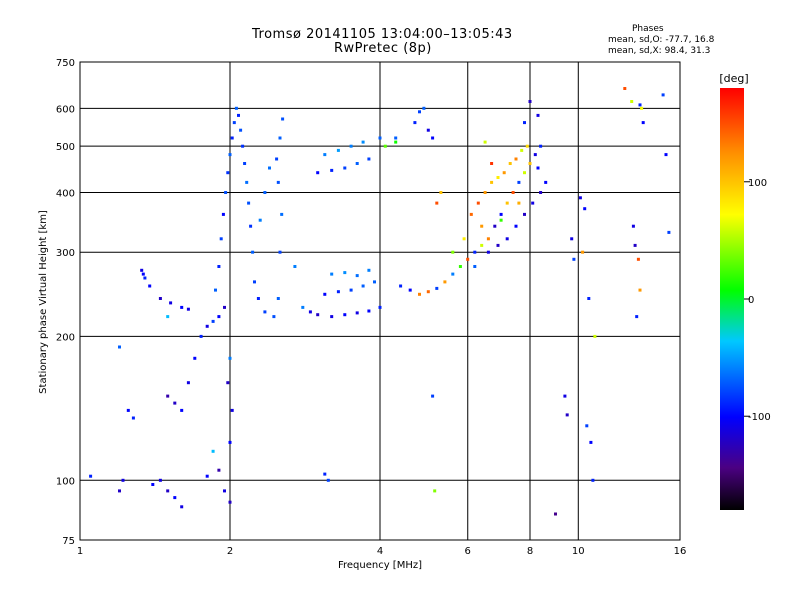  What do you see at coordinates (732, 299) in the screenshot?
I see `colorbar-gradient` at bounding box center [732, 299].